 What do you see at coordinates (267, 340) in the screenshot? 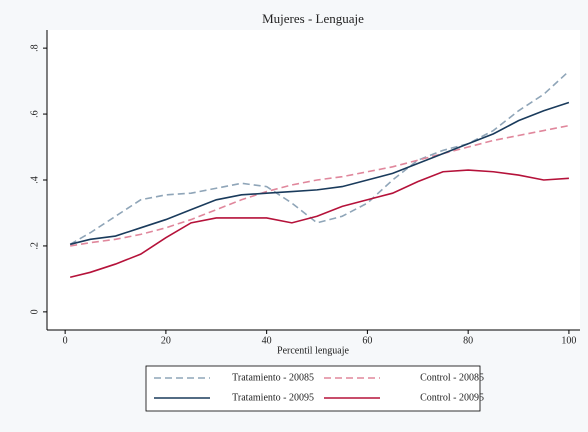
I see `x-tick-label: 40` at bounding box center [267, 340].